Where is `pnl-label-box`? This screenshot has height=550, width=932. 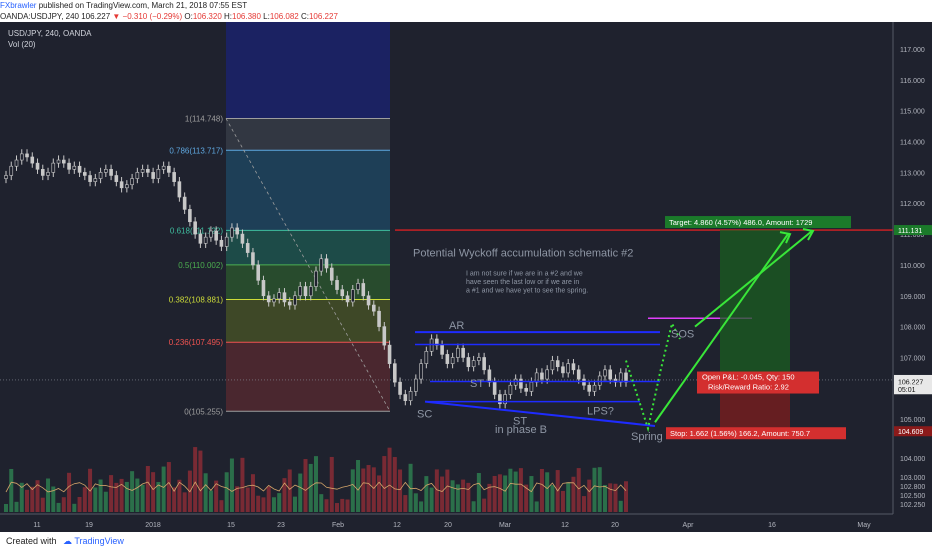 pnl-label-box is located at coordinates (758, 382).